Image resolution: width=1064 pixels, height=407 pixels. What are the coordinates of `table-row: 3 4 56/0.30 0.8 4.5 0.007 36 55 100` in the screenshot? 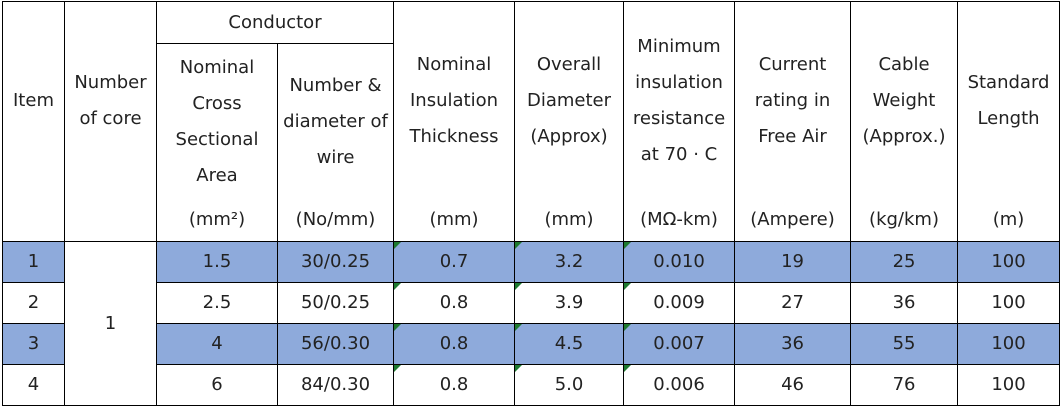 It's located at (531, 344).